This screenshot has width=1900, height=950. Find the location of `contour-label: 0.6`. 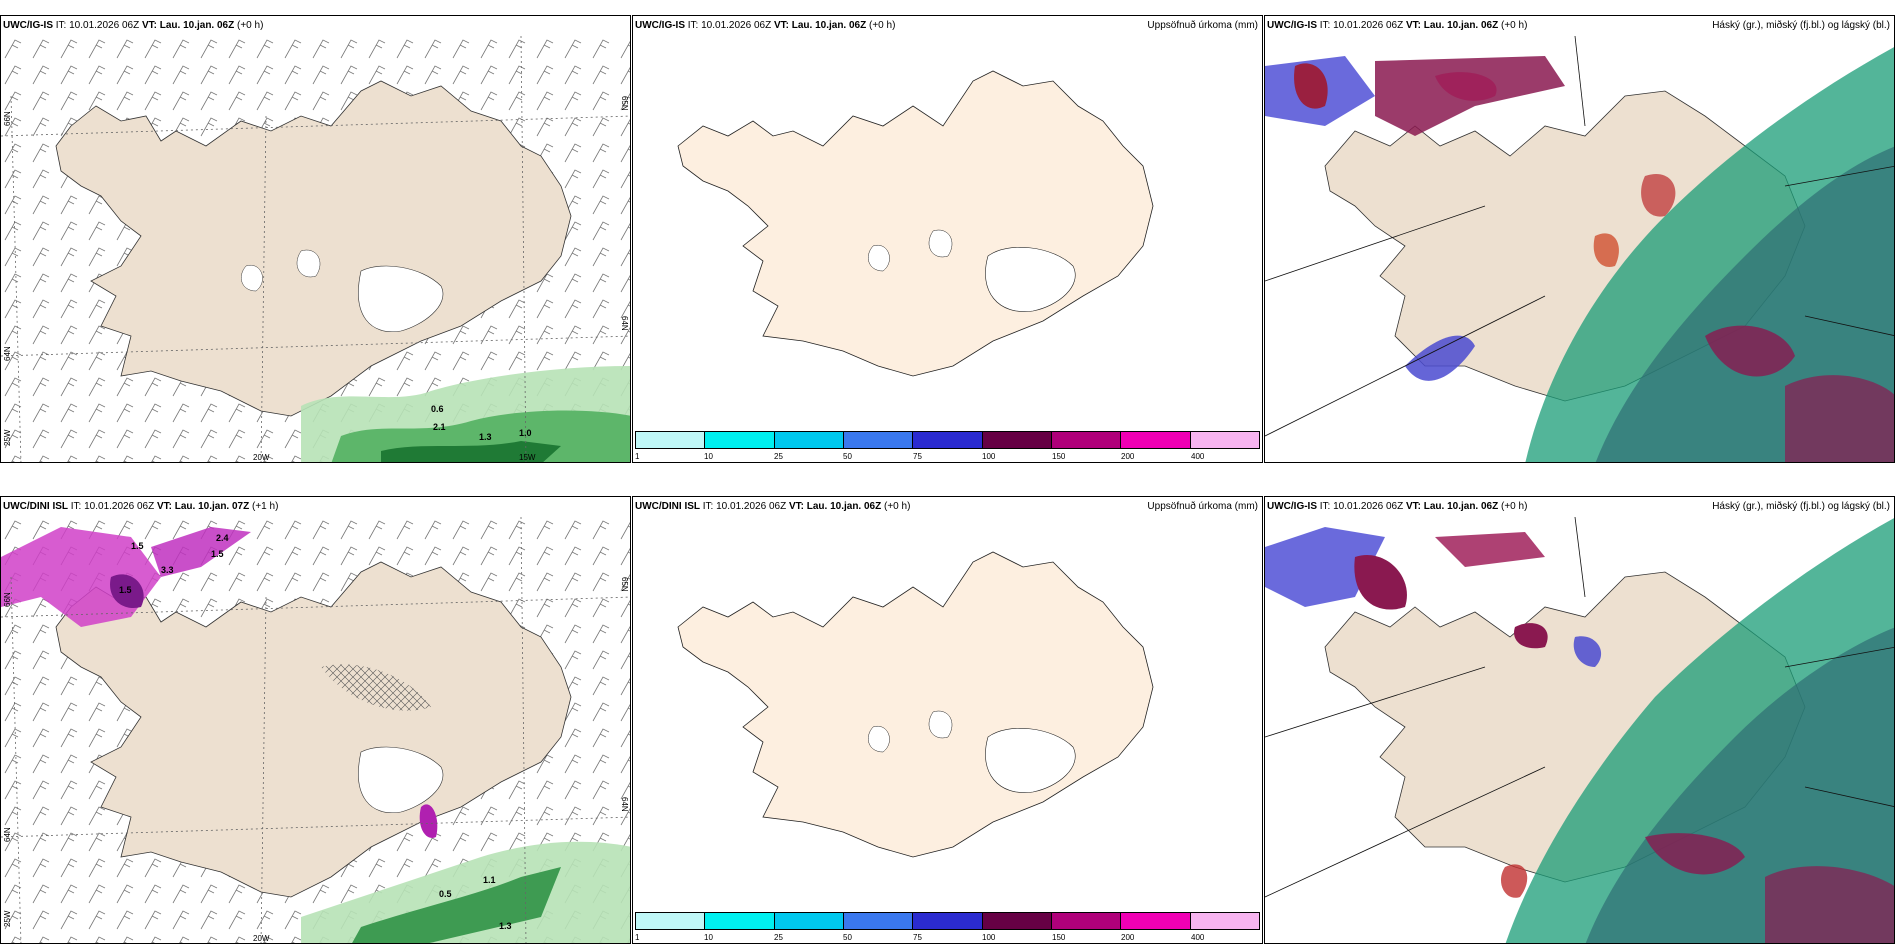

contour-label: 0.6 is located at coordinates (437, 409).